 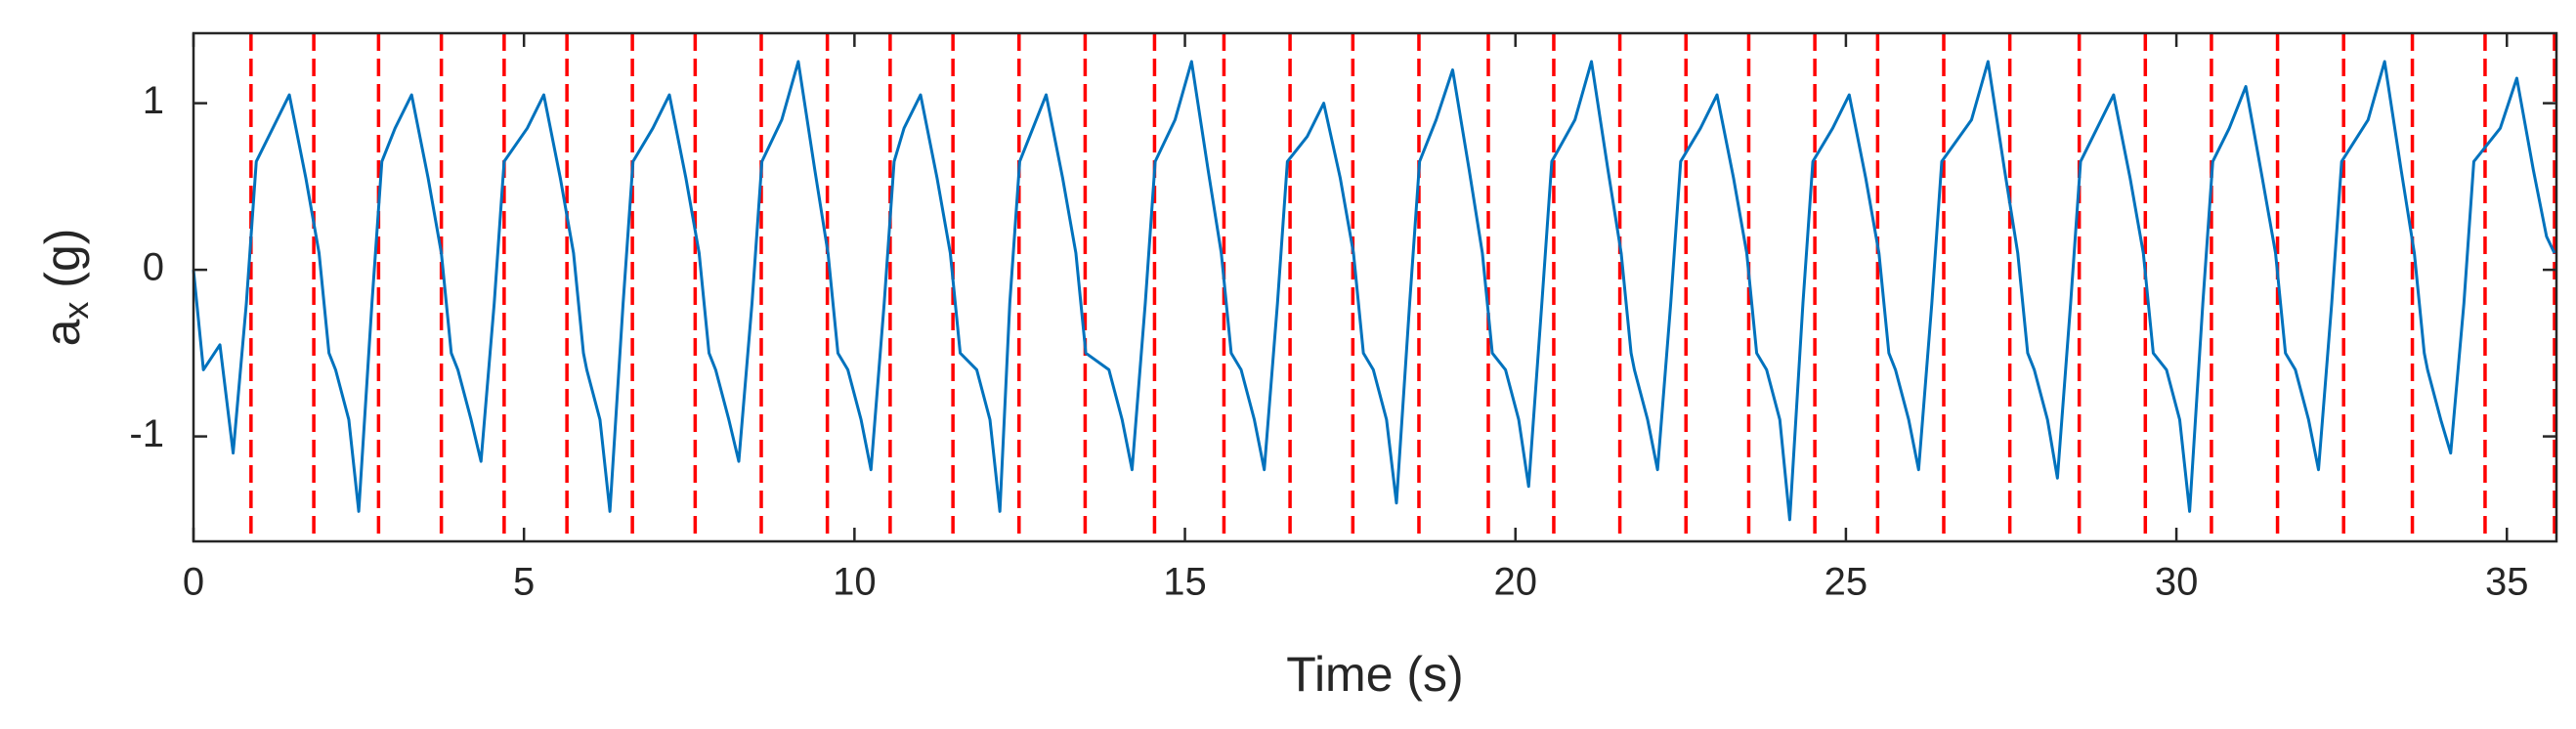 What do you see at coordinates (2177, 582) in the screenshot?
I see `x-tick-label: 30` at bounding box center [2177, 582].